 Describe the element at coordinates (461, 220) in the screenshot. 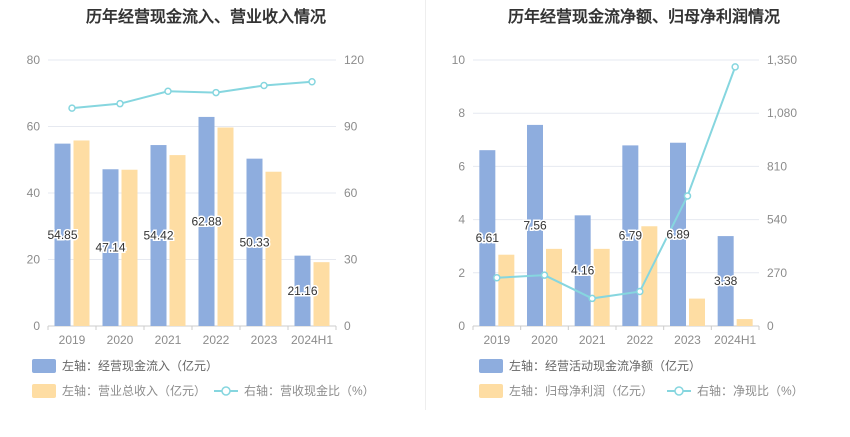

I see `left-axis-tick-label: 4` at that location.